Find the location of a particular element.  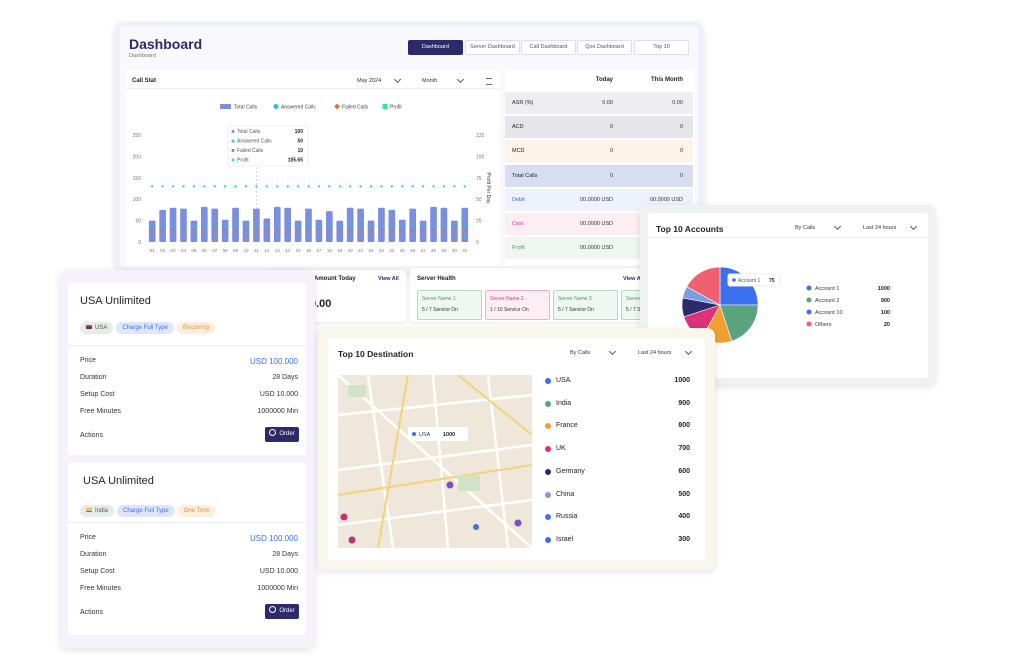

y-tick-label: 100 is located at coordinates (137, 200).